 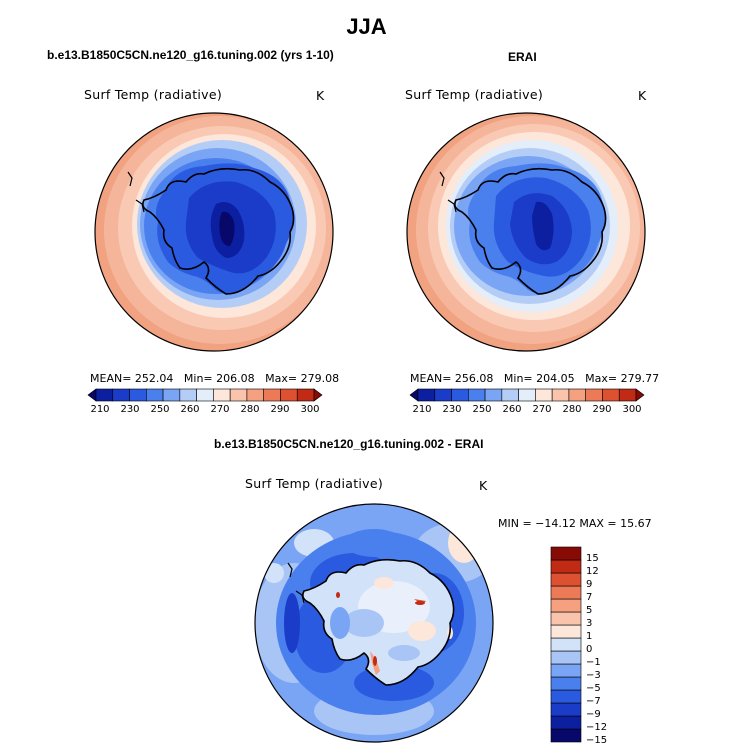 I want to click on model-polar-map, so click(x=214, y=232).